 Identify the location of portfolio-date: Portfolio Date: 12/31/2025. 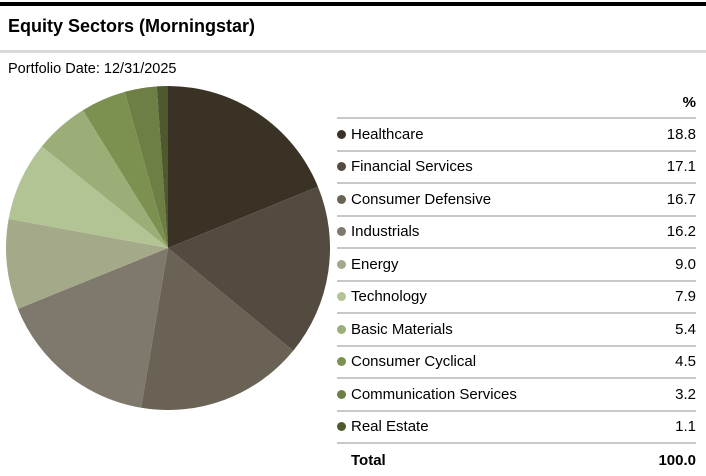
(92, 69).